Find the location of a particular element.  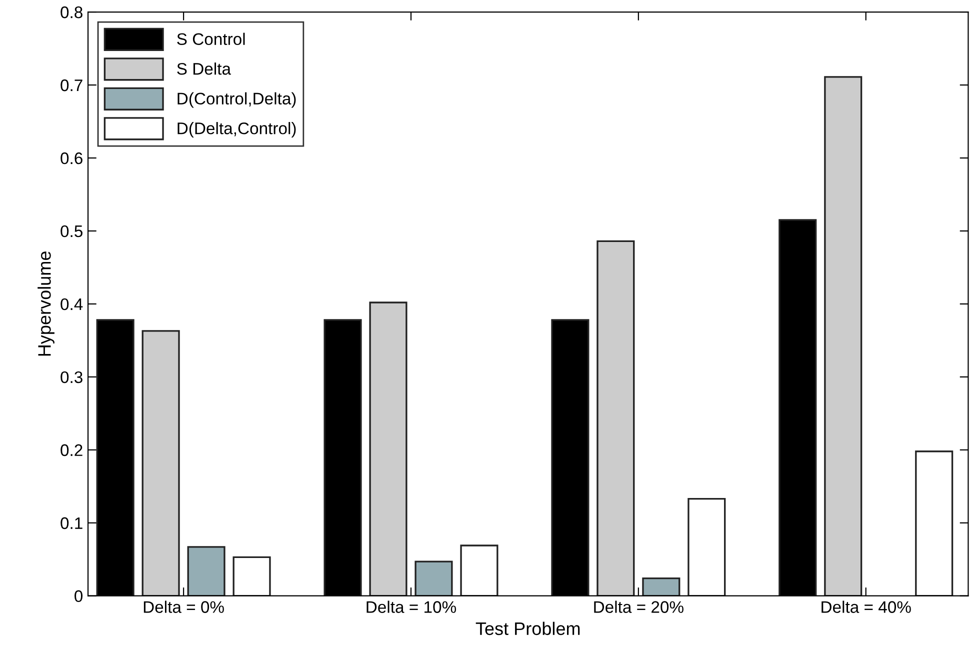

y-tick-label: 0.4 is located at coordinates (71, 304).